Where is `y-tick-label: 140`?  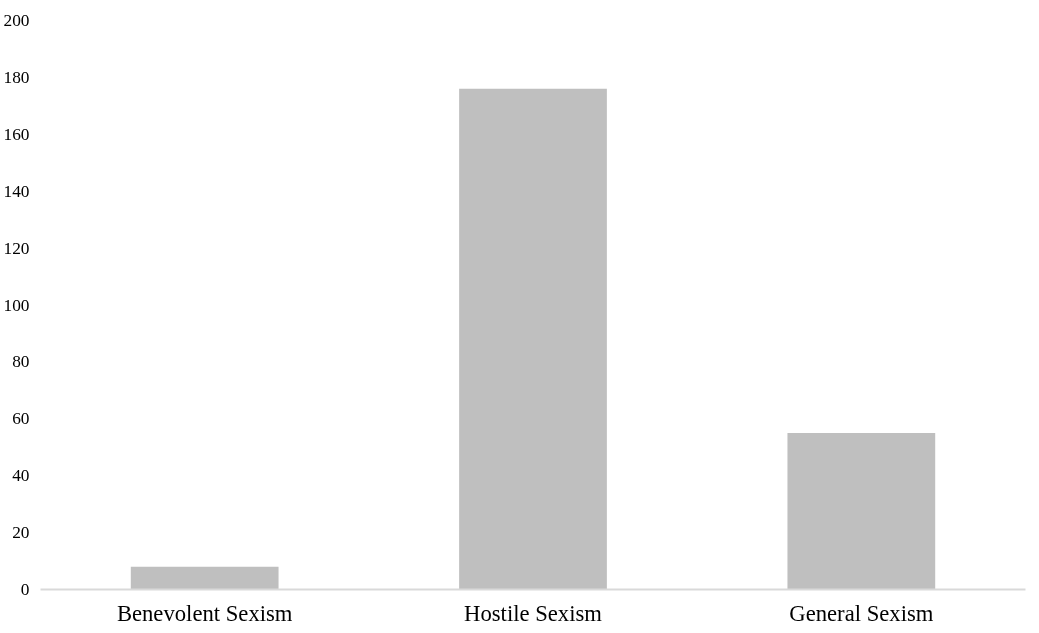
y-tick-label: 140 is located at coordinates (16, 191).